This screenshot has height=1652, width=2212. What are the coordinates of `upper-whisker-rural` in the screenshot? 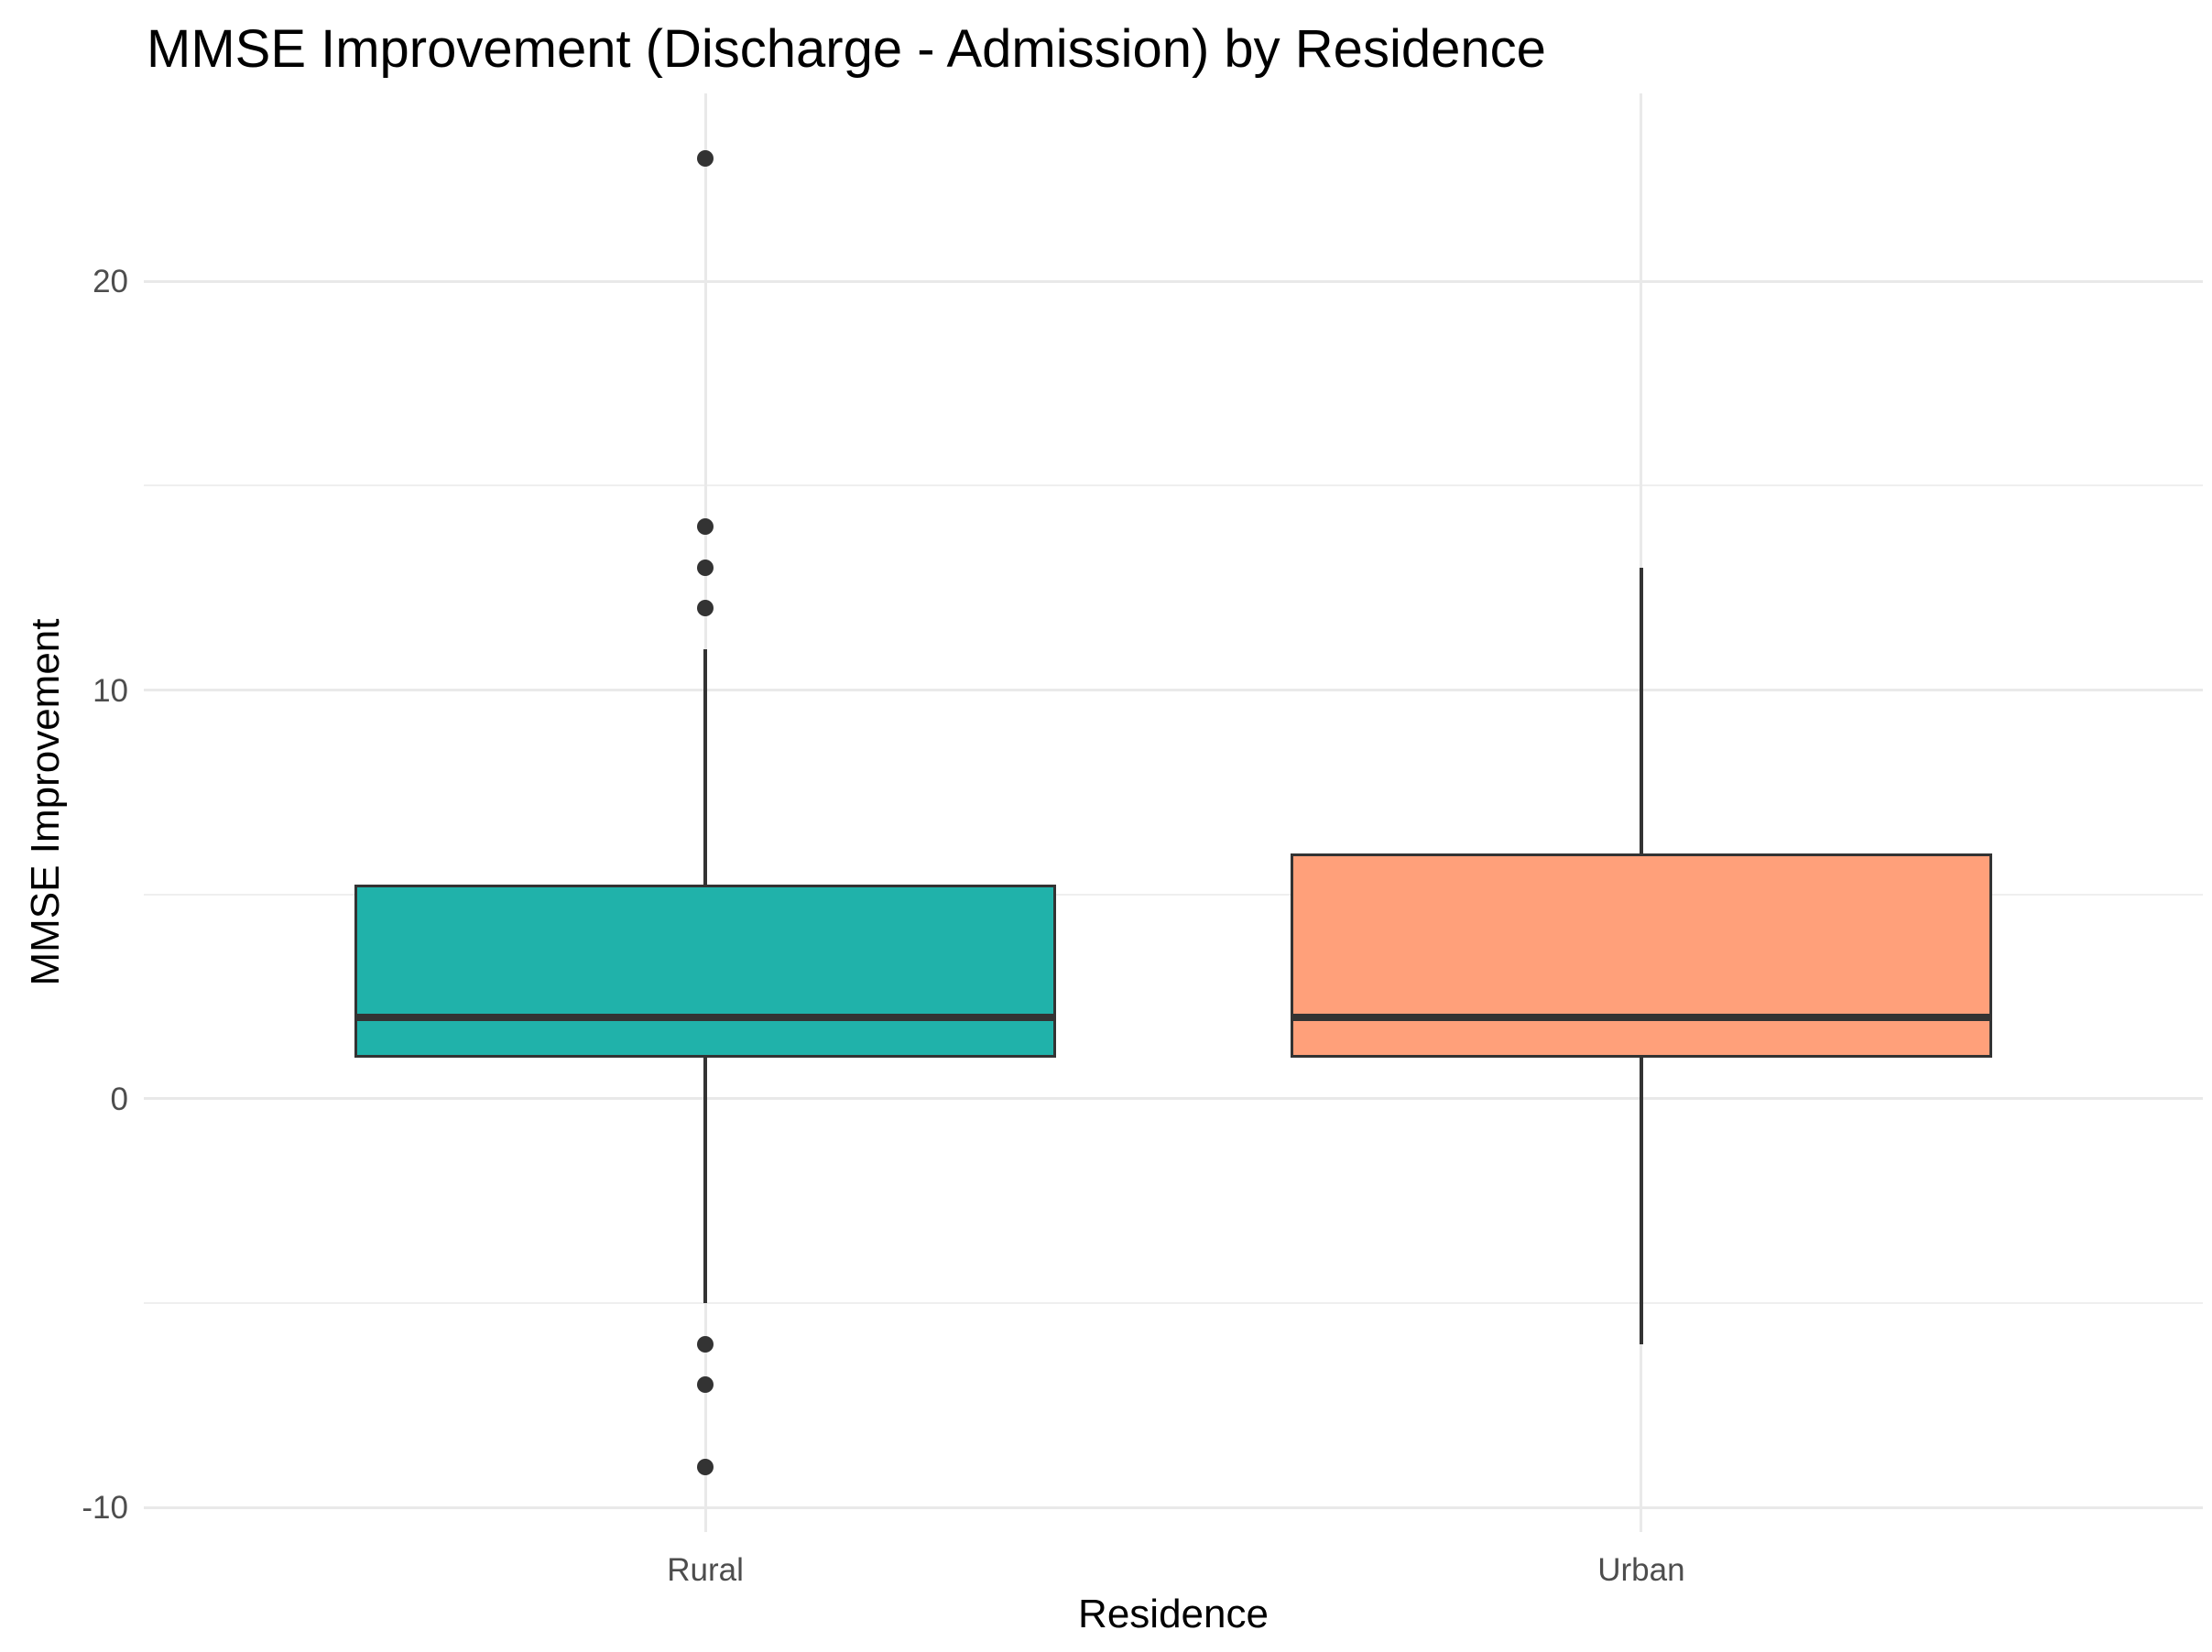 It's located at (705, 767).